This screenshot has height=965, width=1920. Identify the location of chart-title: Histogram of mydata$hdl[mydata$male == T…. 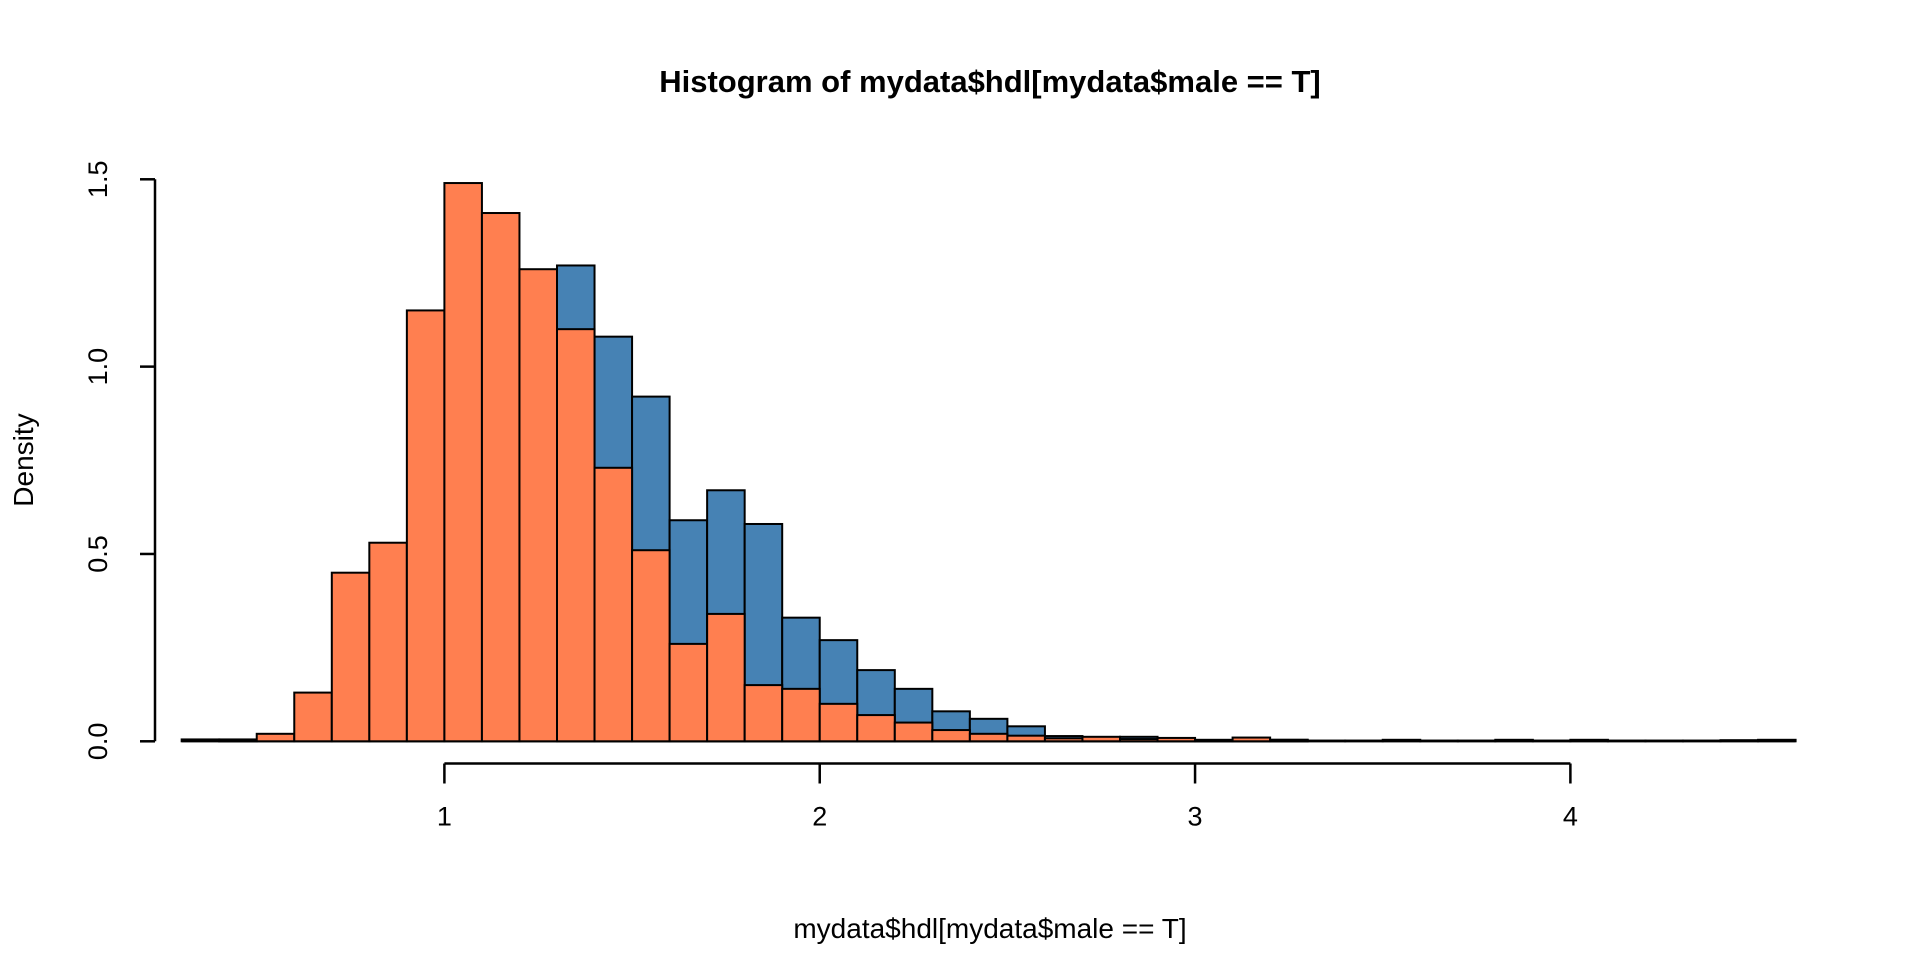
(990, 81).